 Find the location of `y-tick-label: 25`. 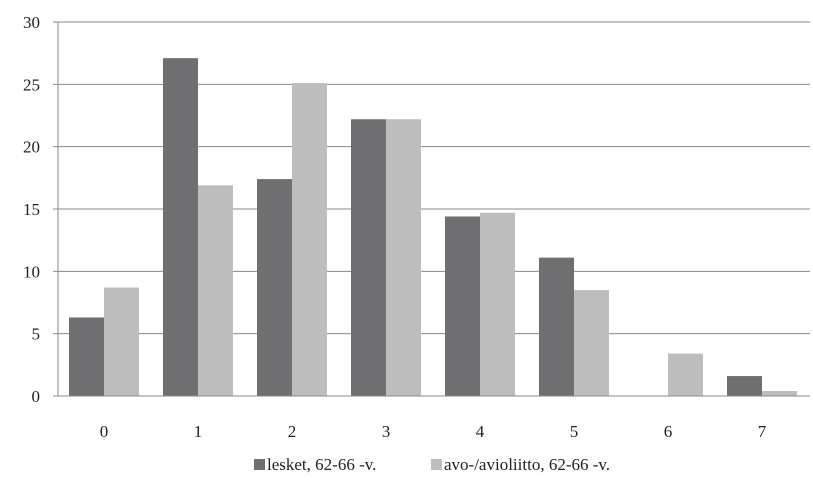

y-tick-label: 25 is located at coordinates (31, 84).